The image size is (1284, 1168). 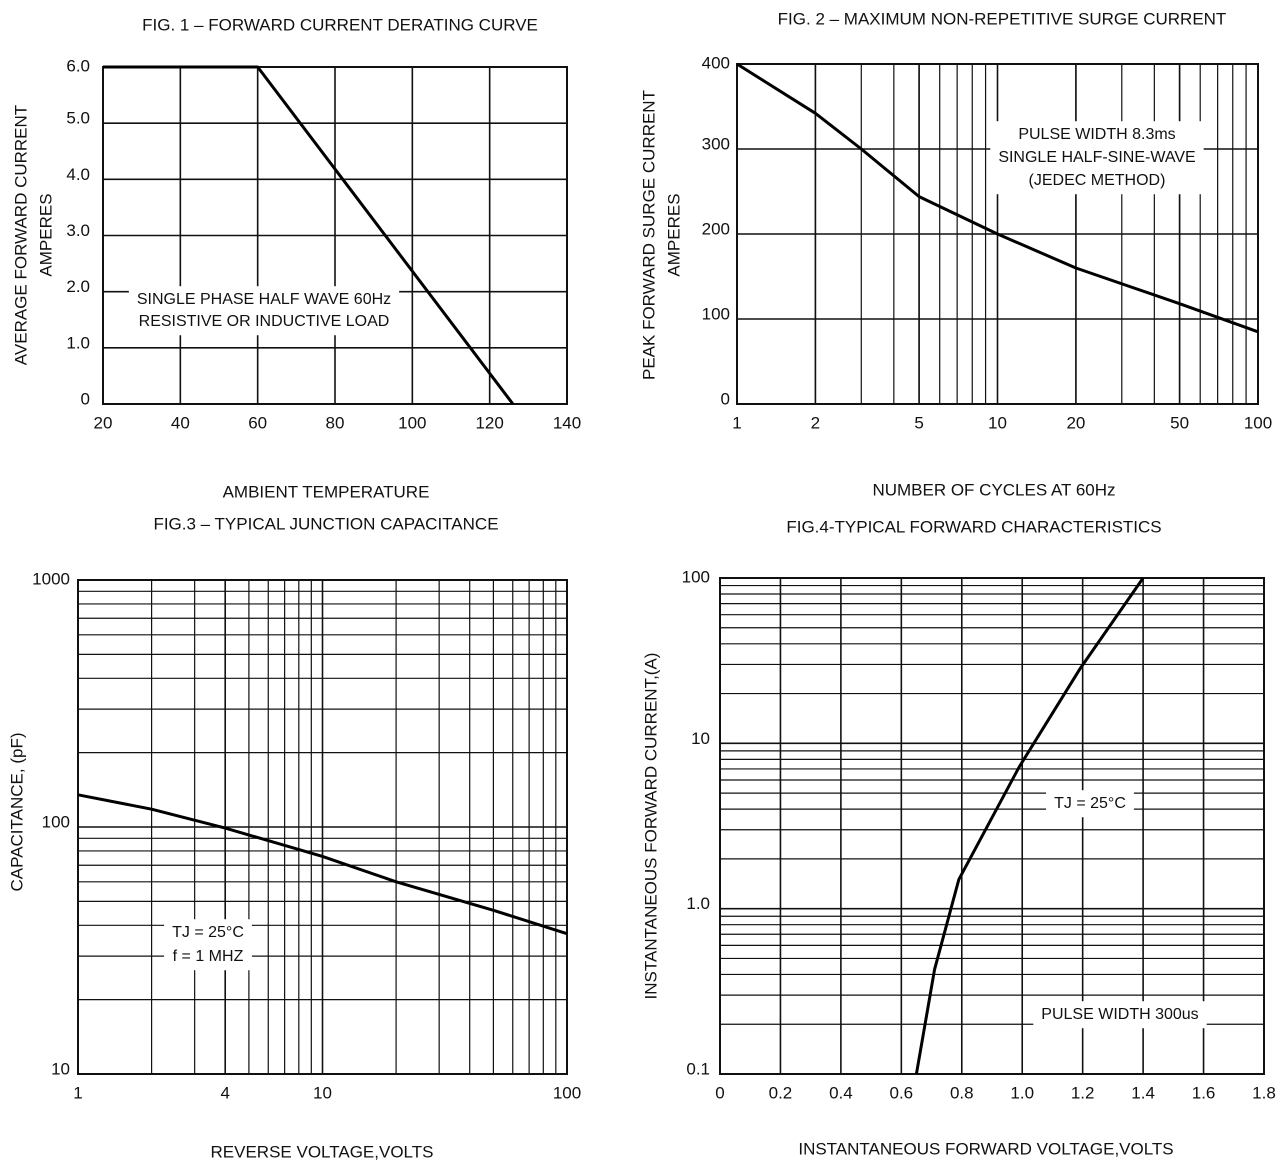 What do you see at coordinates (1143, 1092) in the screenshot?
I see `x-tick-label: 1.4` at bounding box center [1143, 1092].